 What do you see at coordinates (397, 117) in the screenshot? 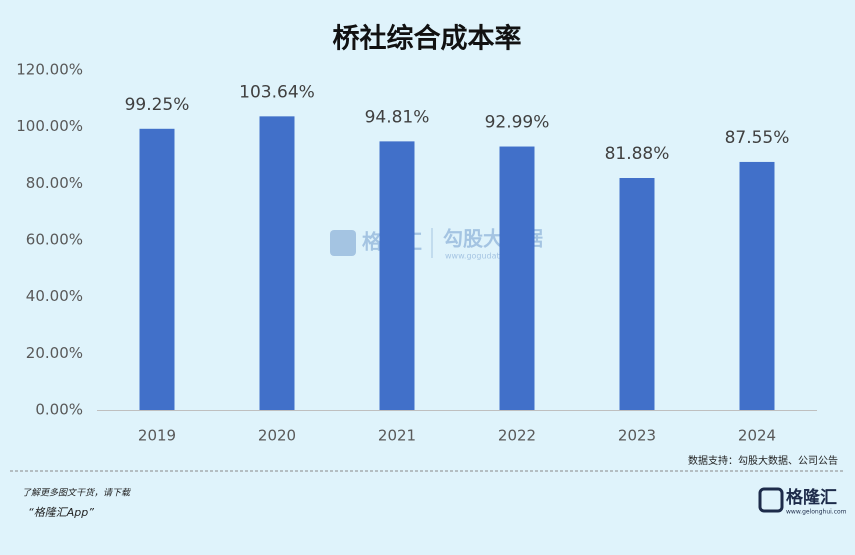
I see `value-label: 94.81%` at bounding box center [397, 117].